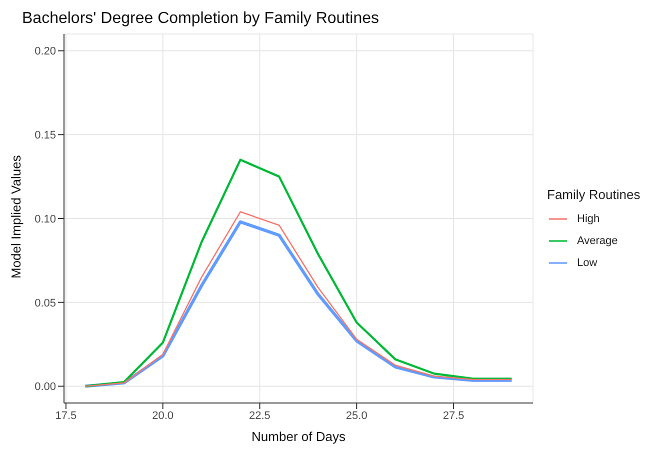  What do you see at coordinates (357, 416) in the screenshot?
I see `x-tick-label: 25.0` at bounding box center [357, 416].